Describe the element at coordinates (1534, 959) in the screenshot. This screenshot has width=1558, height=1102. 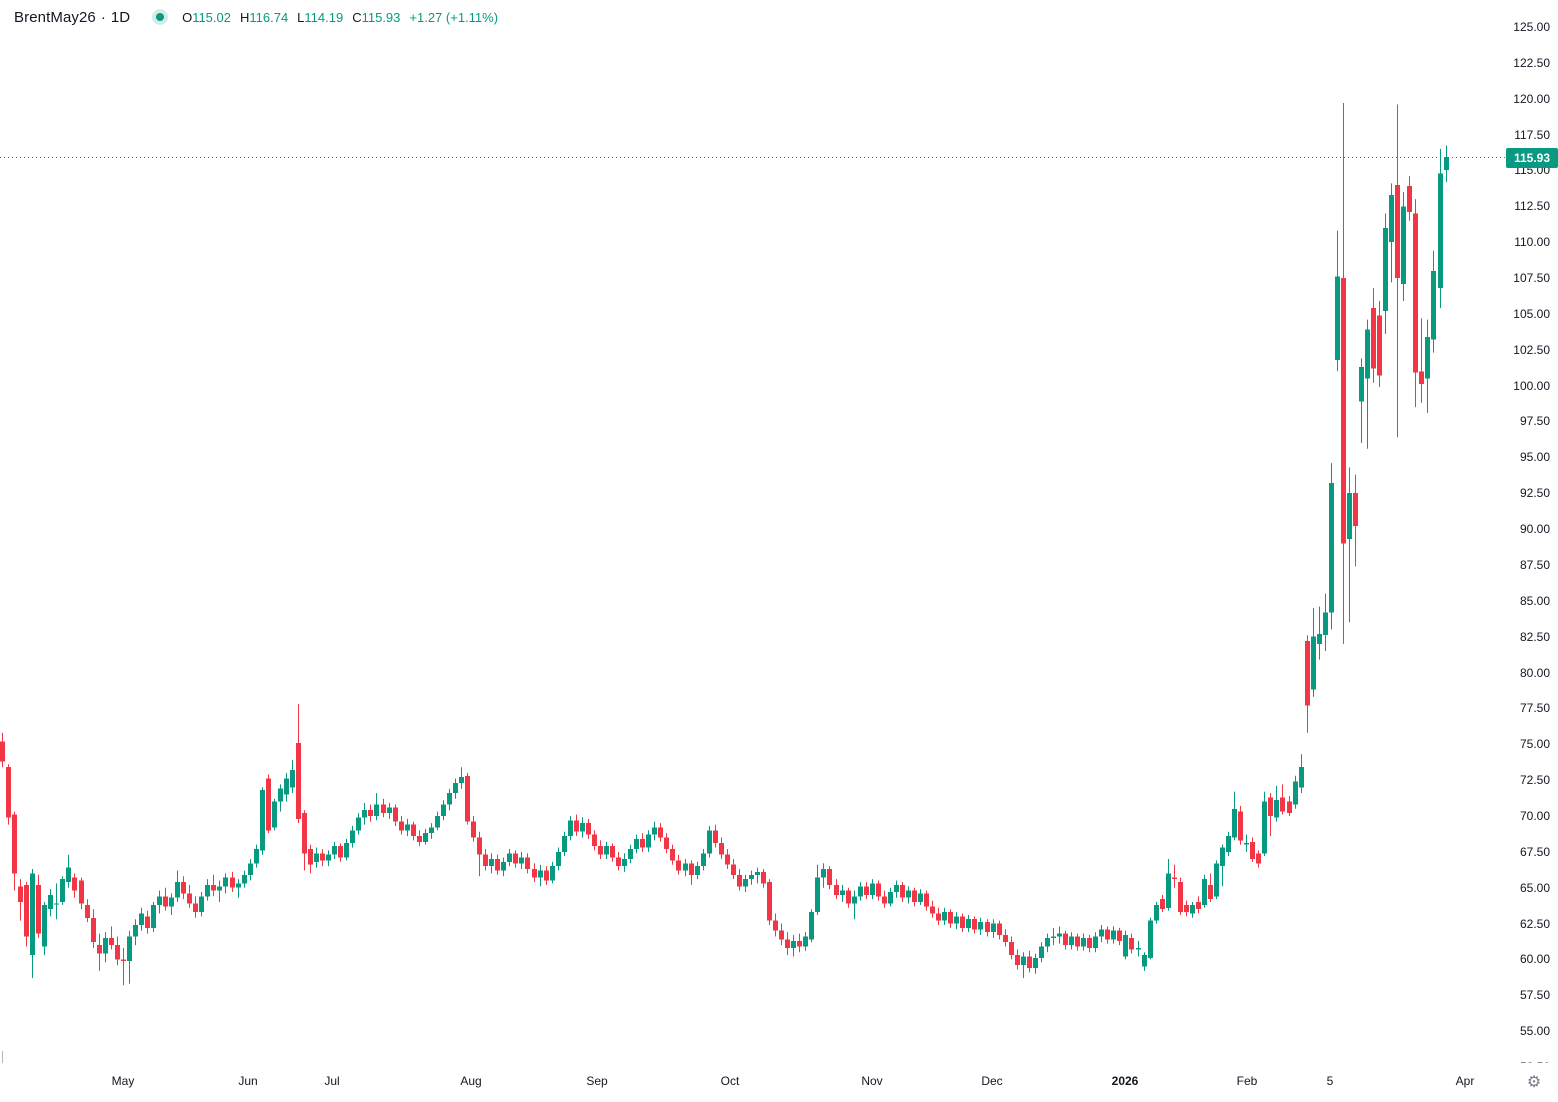
I see `price-scale-label: 60.00` at that location.